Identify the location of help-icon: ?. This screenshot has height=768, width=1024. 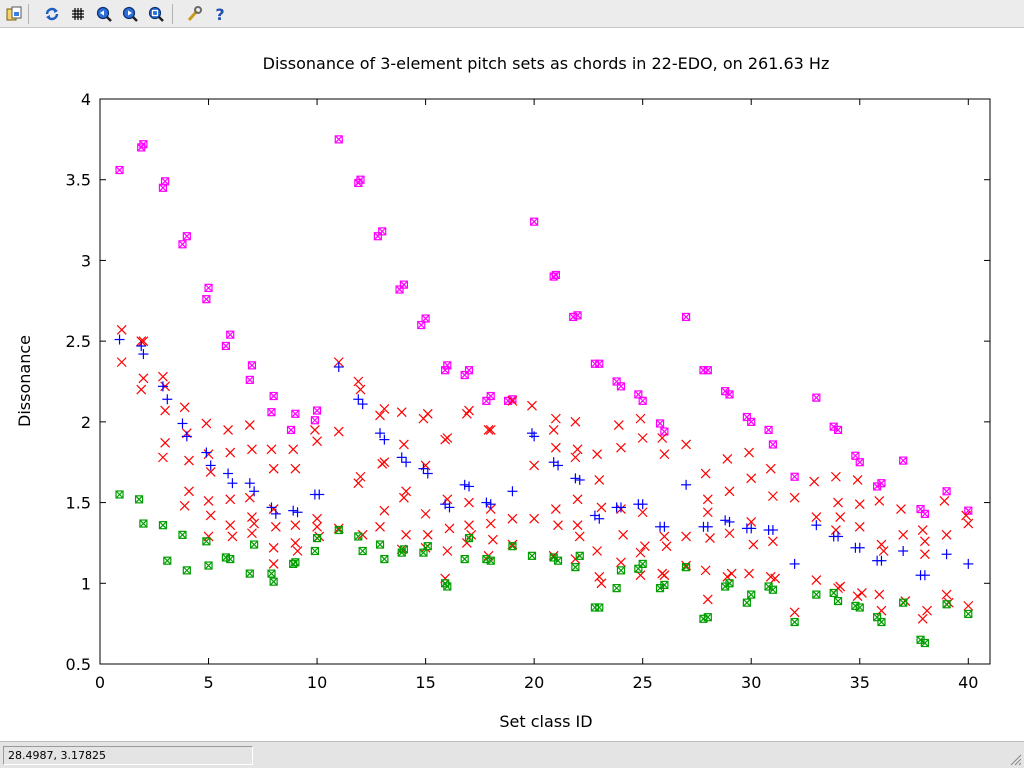
(220, 14).